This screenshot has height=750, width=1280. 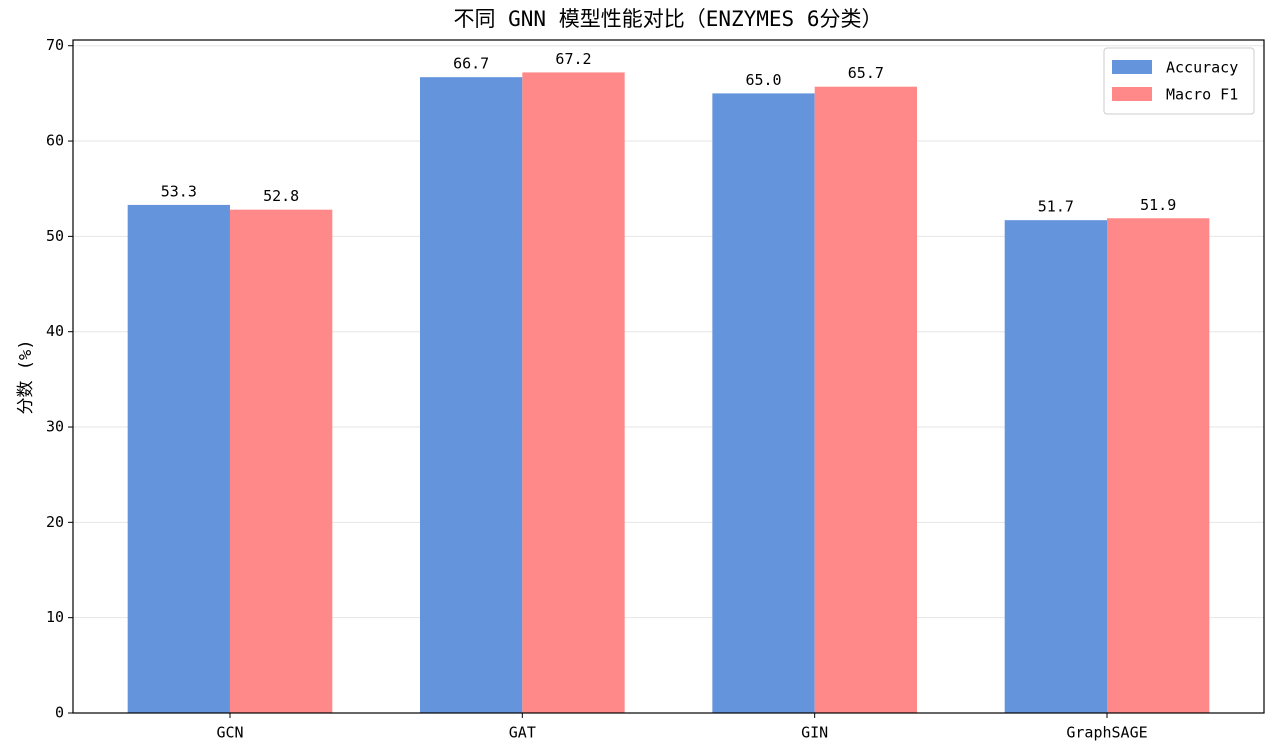 What do you see at coordinates (55, 617) in the screenshot?
I see `y-tick-label: 10` at bounding box center [55, 617].